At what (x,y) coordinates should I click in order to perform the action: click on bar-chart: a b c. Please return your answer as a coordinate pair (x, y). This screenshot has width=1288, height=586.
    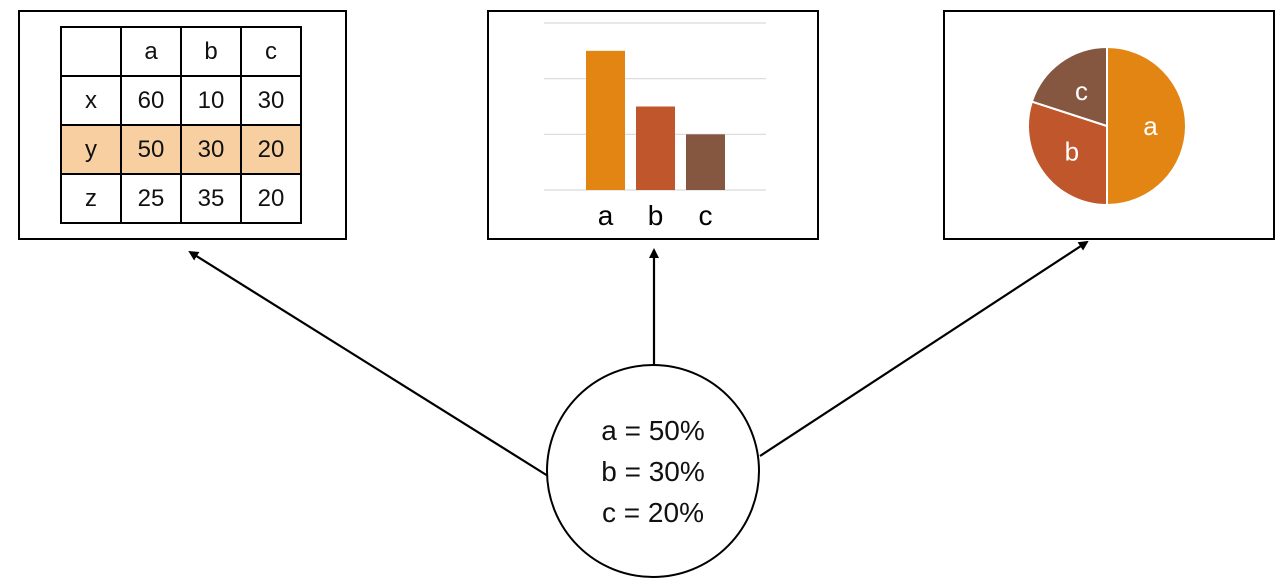
    Looking at the image, I should click on (655, 126).